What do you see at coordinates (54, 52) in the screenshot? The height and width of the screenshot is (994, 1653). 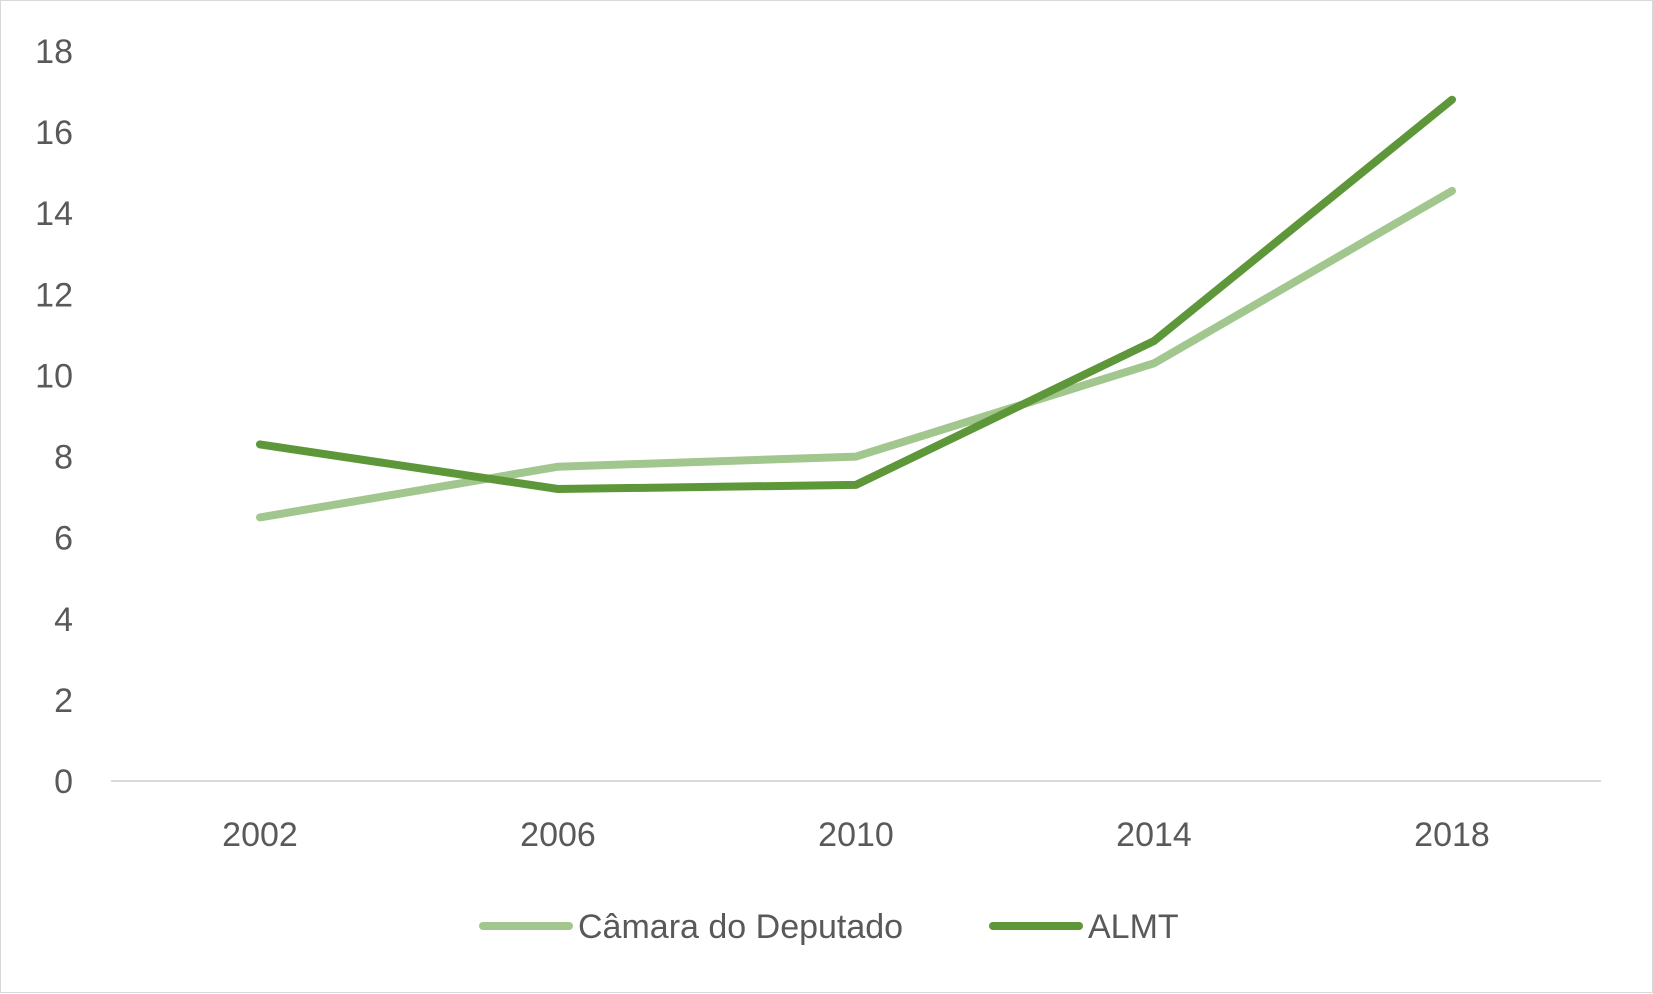 I see `y-tick-label: 18` at bounding box center [54, 52].